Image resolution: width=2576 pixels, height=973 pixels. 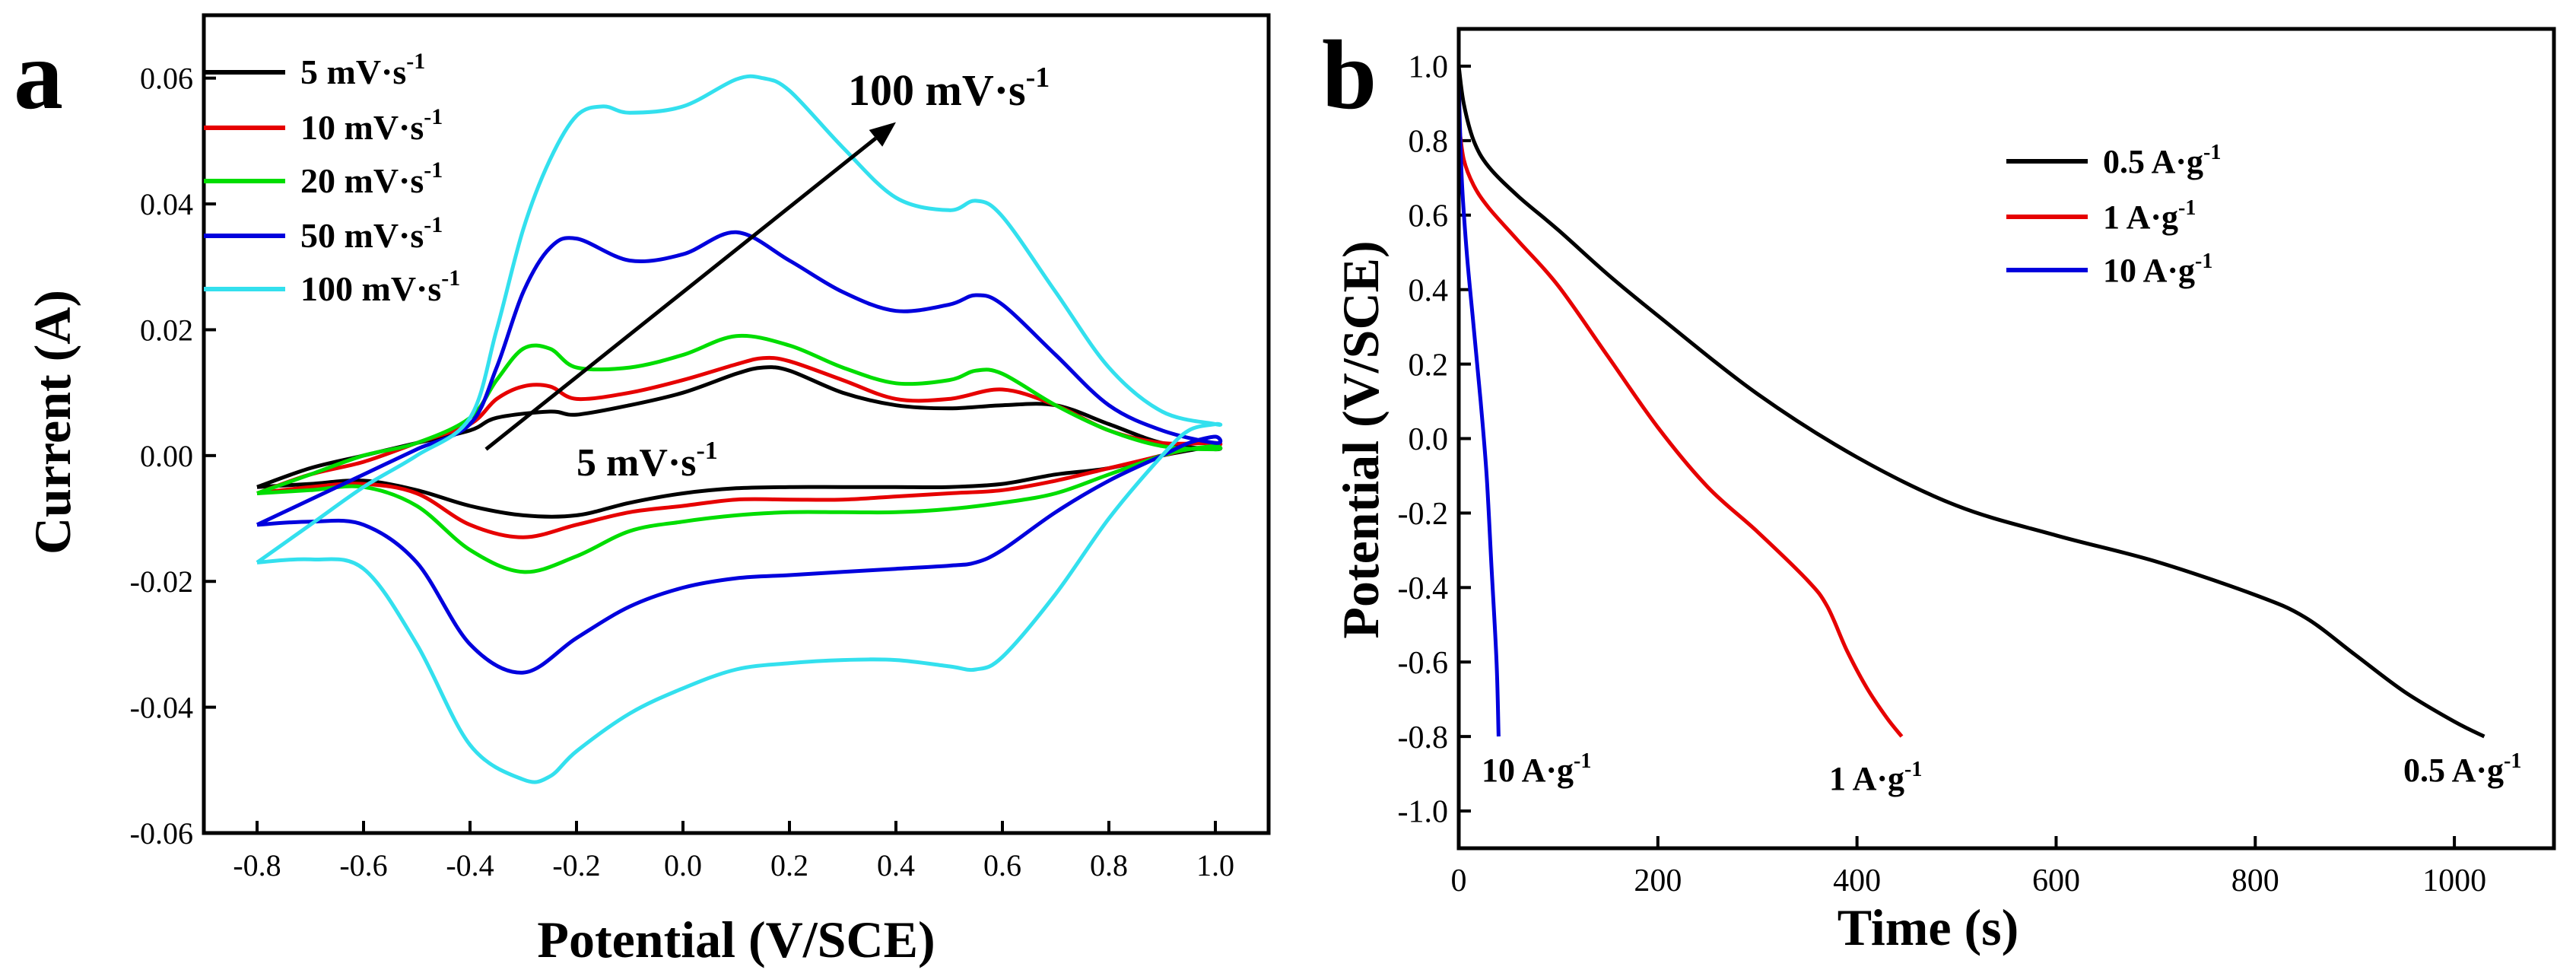 I want to click on panel-a-ylabel: Current (A), so click(x=53, y=422).